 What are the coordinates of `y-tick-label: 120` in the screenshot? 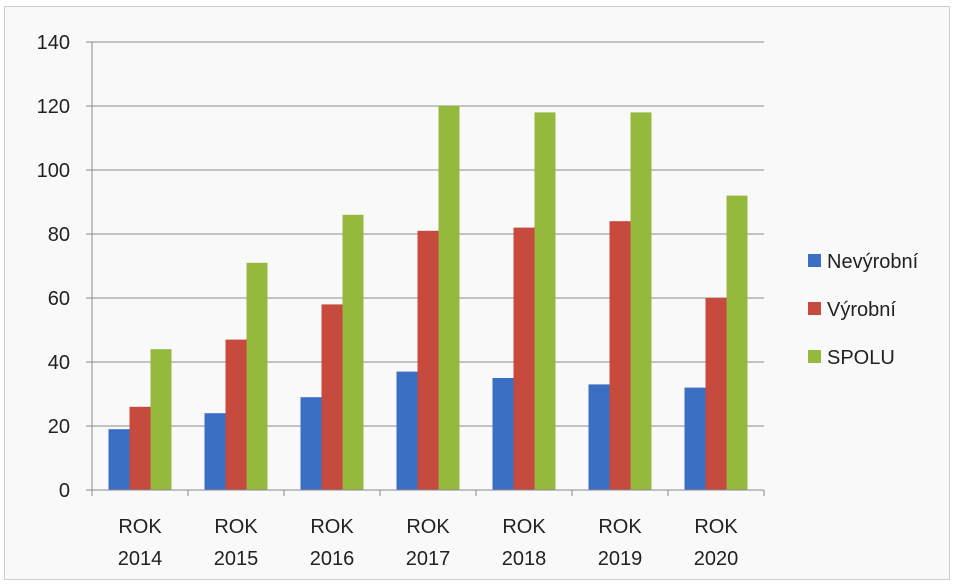 It's located at (53, 107).